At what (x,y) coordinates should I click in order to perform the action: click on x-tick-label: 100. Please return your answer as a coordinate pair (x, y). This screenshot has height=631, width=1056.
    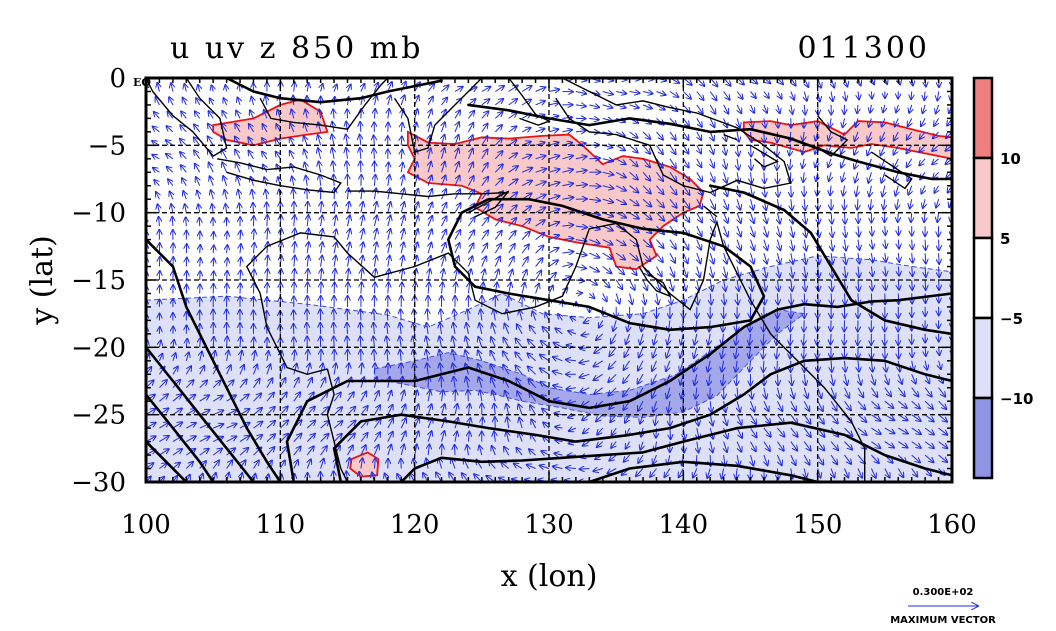
    Looking at the image, I should click on (146, 525).